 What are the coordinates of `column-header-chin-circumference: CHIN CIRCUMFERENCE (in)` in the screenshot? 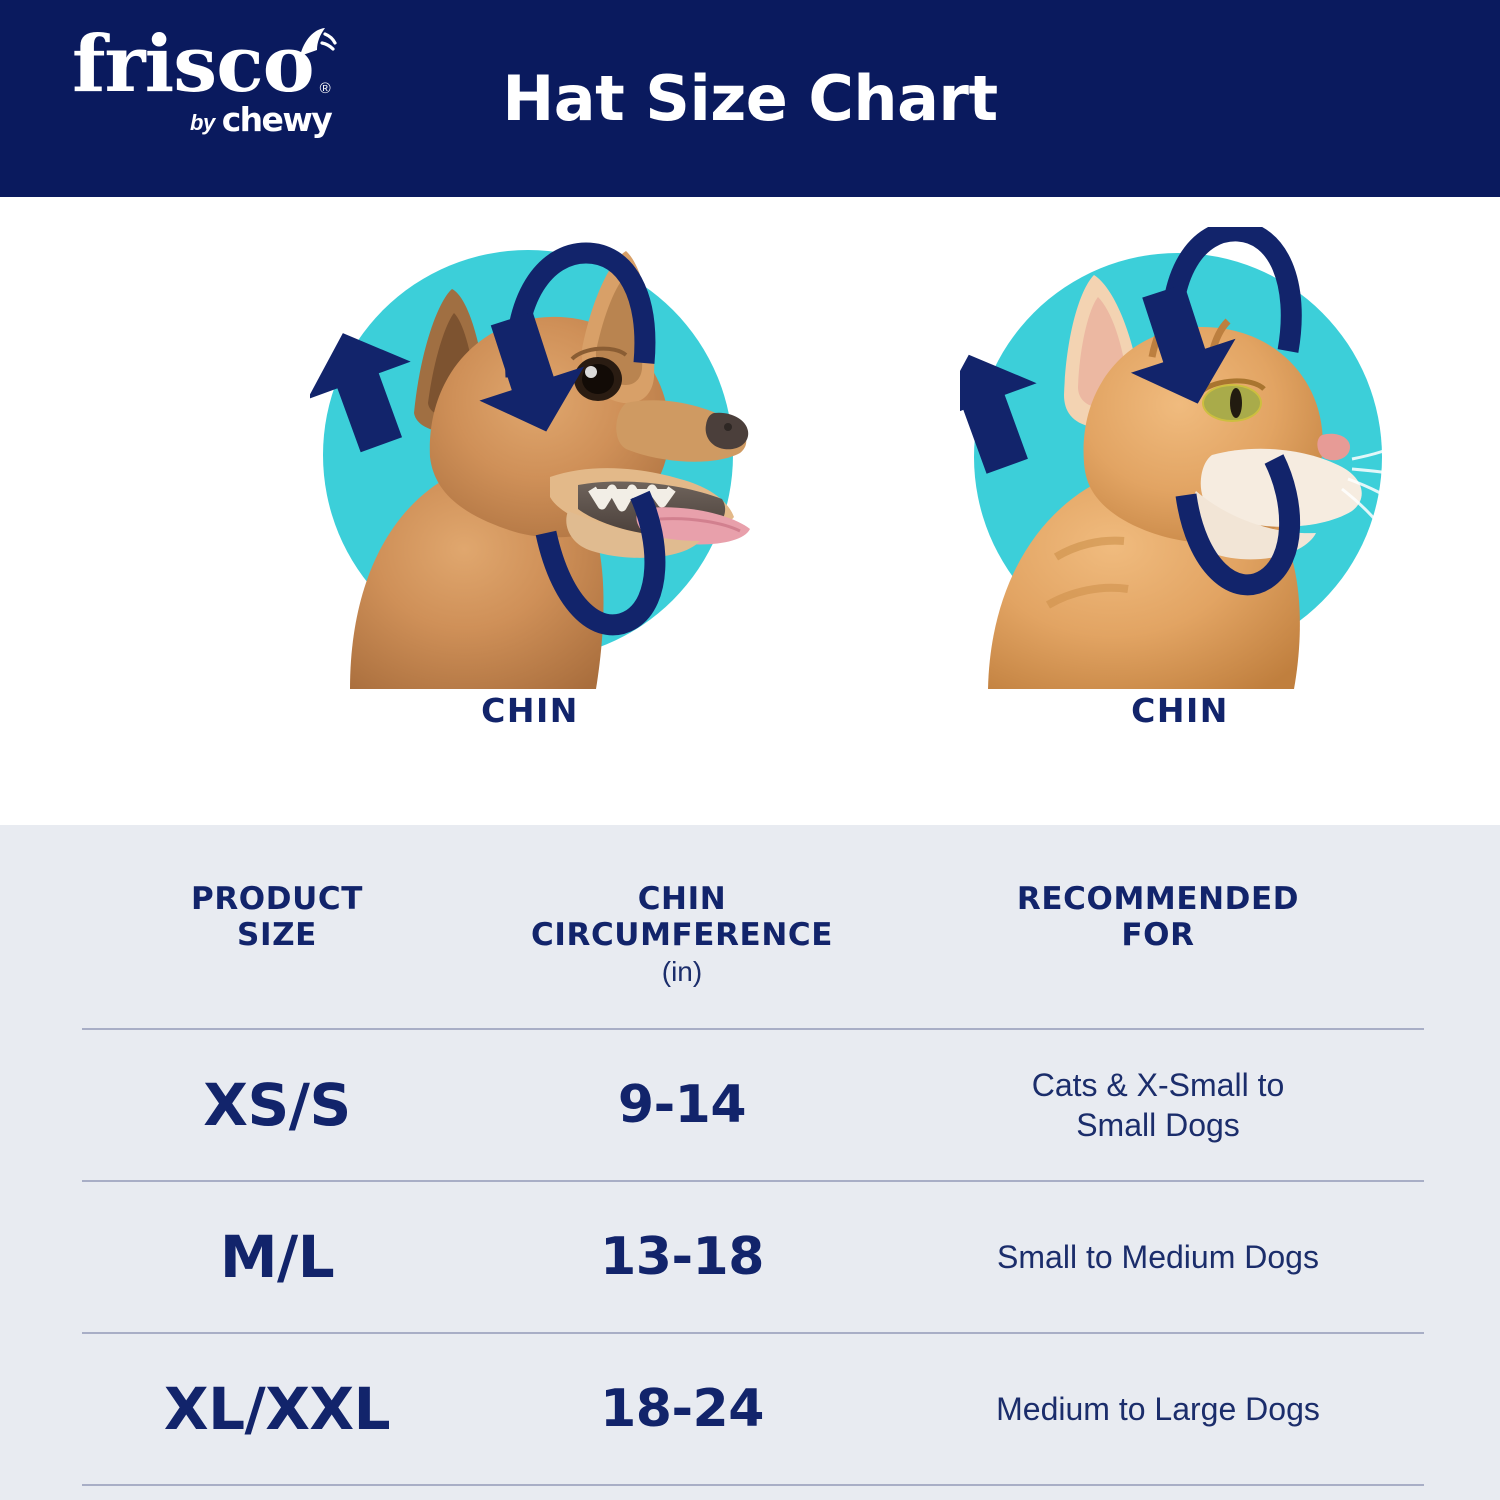 It's located at (682, 934).